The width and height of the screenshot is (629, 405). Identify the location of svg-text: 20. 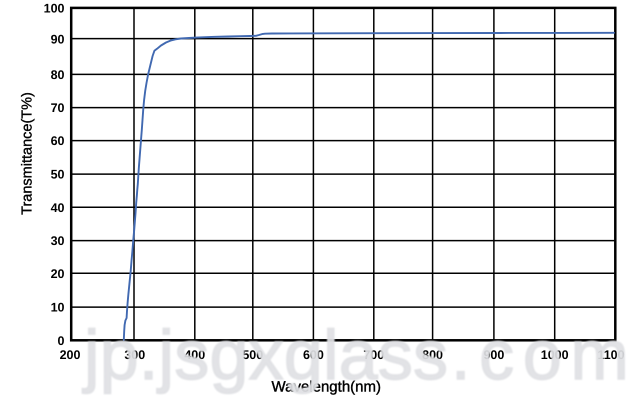
(58, 274).